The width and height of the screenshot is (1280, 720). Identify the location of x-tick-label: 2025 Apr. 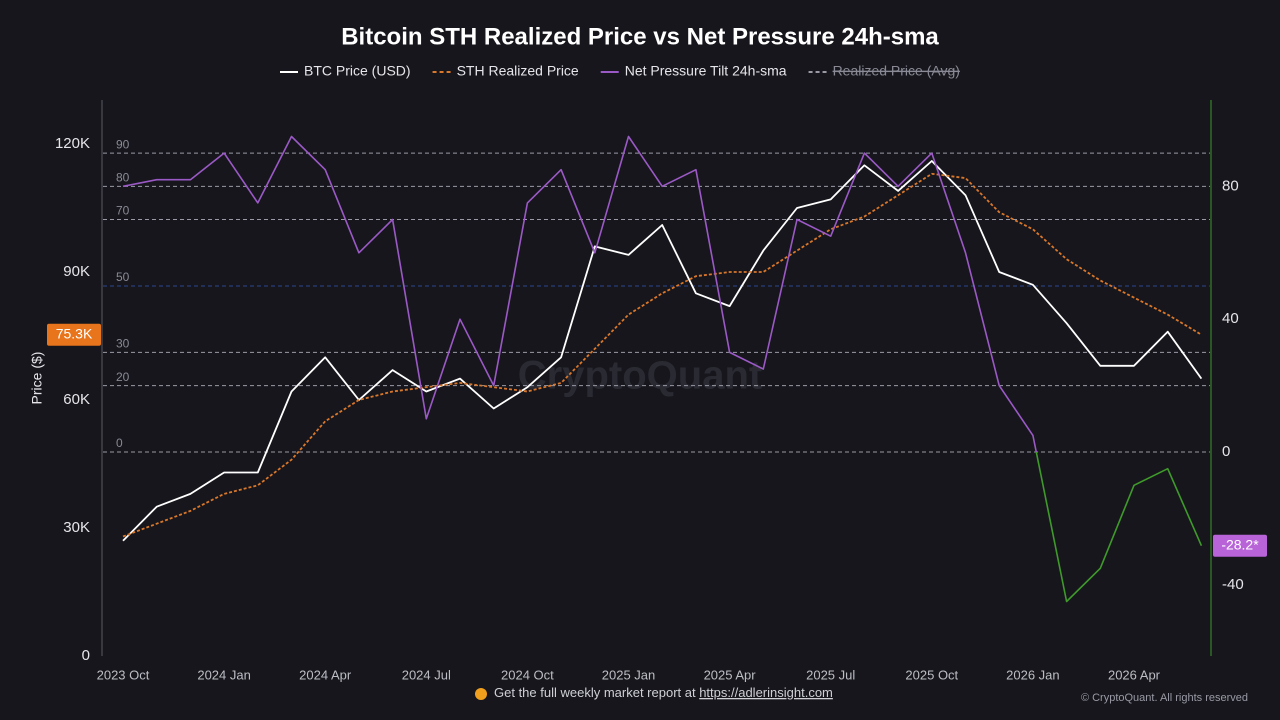
(730, 674).